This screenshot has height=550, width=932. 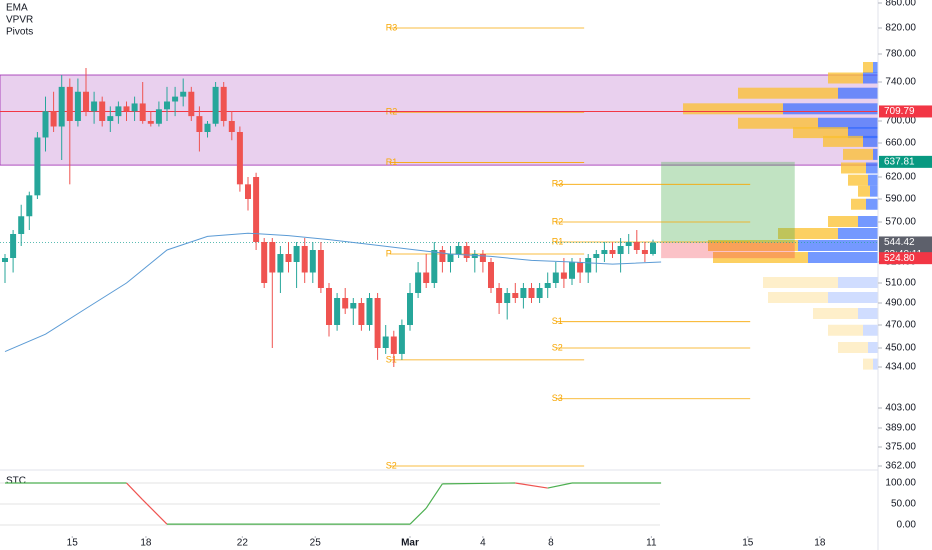 What do you see at coordinates (900, 303) in the screenshot?
I see `y-tick-label: 490.00` at bounding box center [900, 303].